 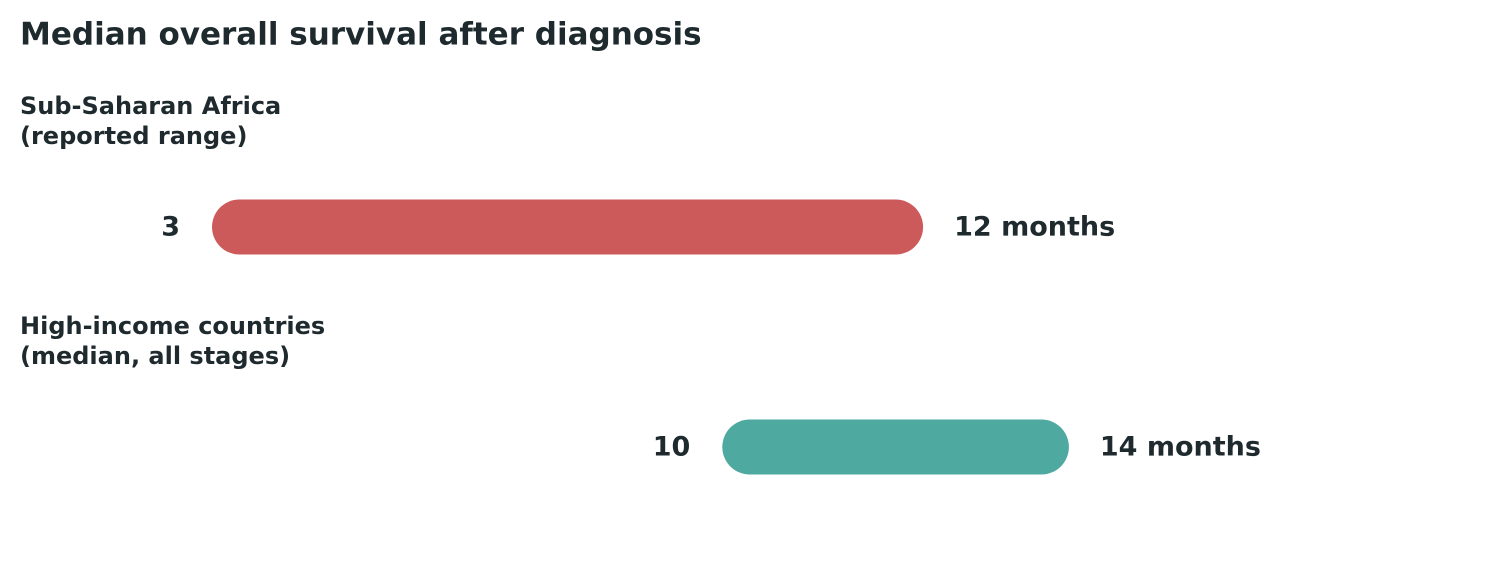 What do you see at coordinates (133, 136) in the screenshot?
I see `category-label: (reported range)` at bounding box center [133, 136].